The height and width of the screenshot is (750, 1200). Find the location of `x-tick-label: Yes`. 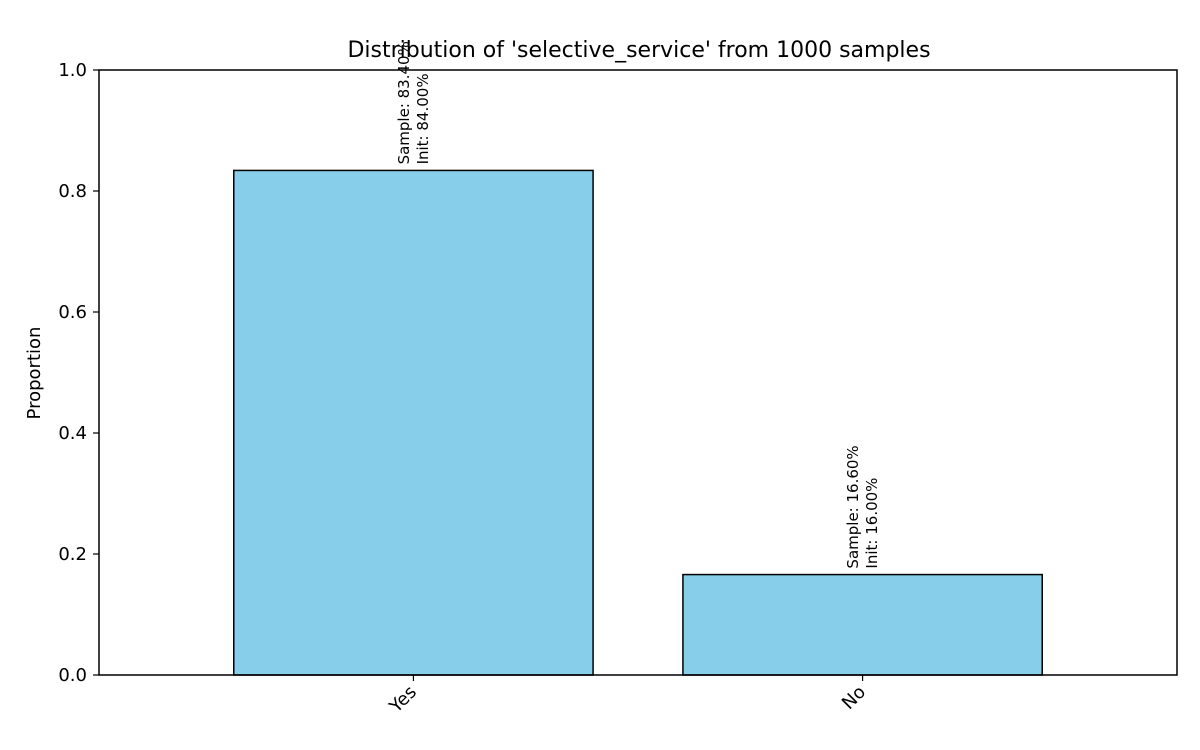

x-tick-label: Yes is located at coordinates (403, 700).